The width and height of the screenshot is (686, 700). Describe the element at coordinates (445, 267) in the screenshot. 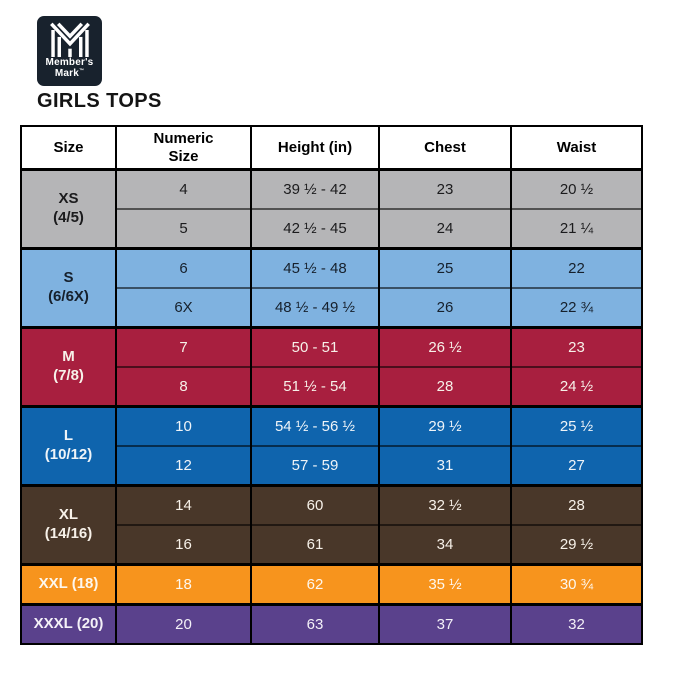

I see `chest-cell: 25` at that location.